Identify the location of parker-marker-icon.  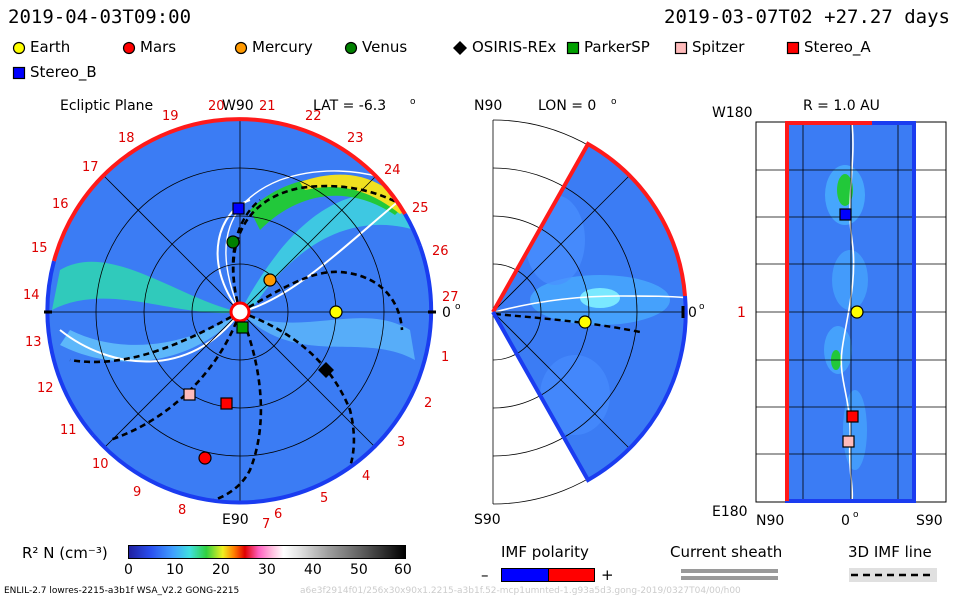
(573, 47).